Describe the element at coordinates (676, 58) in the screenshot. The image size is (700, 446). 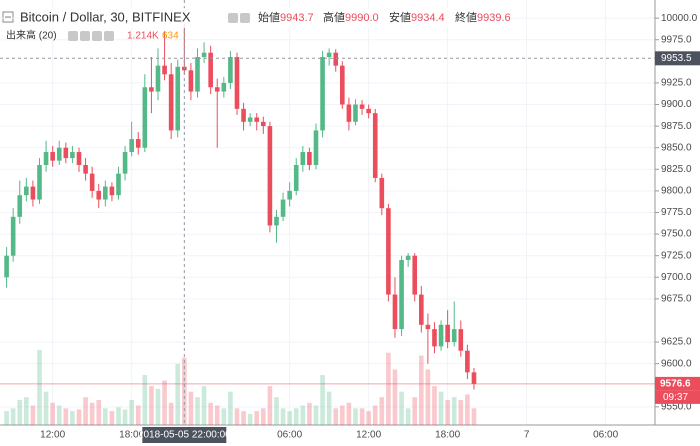
I see `crosshair-y-label: 9953.5` at that location.